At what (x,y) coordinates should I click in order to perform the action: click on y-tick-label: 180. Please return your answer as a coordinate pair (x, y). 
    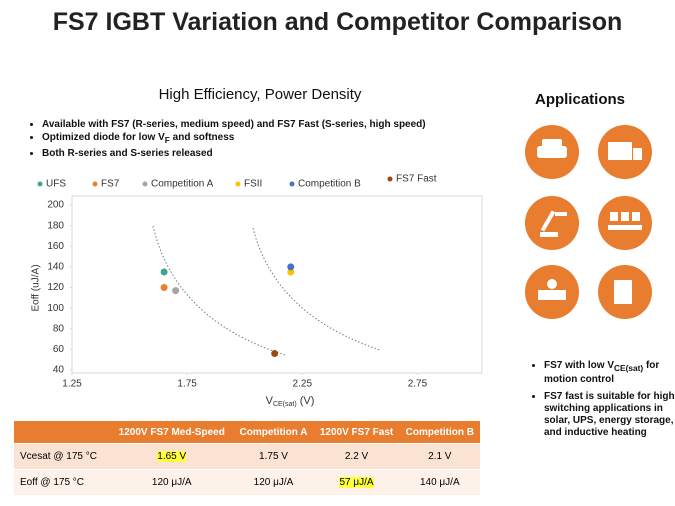
    Looking at the image, I should click on (55, 225).